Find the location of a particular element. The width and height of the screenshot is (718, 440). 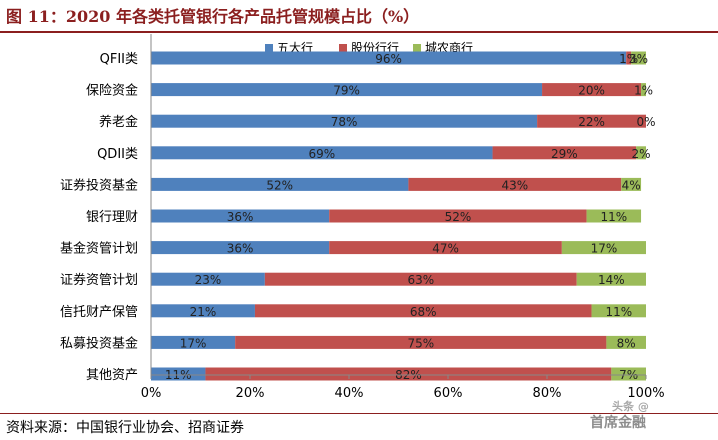

data-label: 43% is located at coordinates (514, 185).